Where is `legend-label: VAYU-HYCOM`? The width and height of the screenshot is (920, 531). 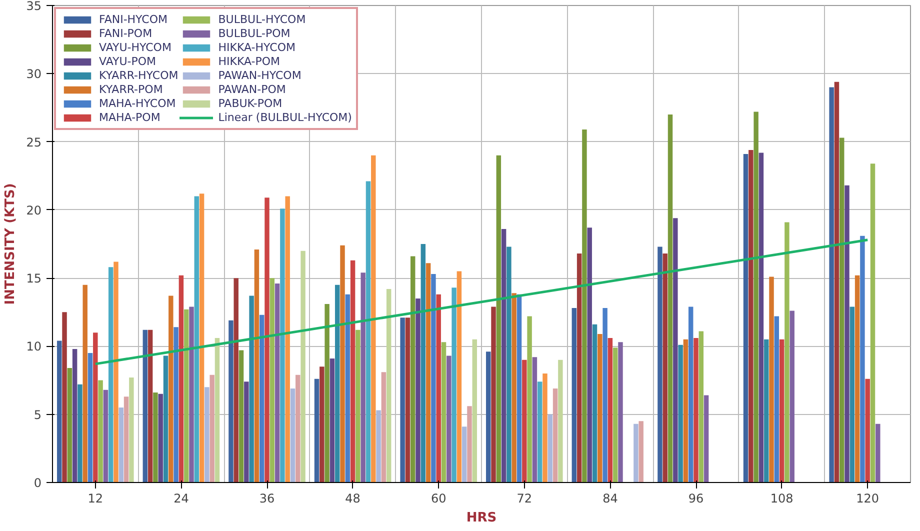
legend-label: VAYU-HYCOM is located at coordinates (135, 47).